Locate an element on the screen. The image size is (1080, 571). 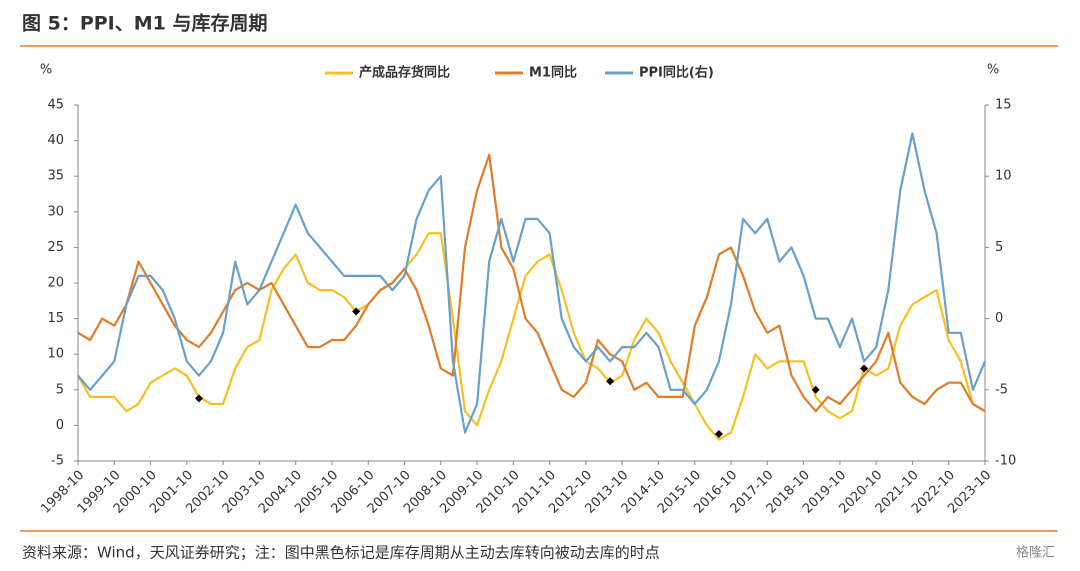
y-unit: % is located at coordinates (46, 70).